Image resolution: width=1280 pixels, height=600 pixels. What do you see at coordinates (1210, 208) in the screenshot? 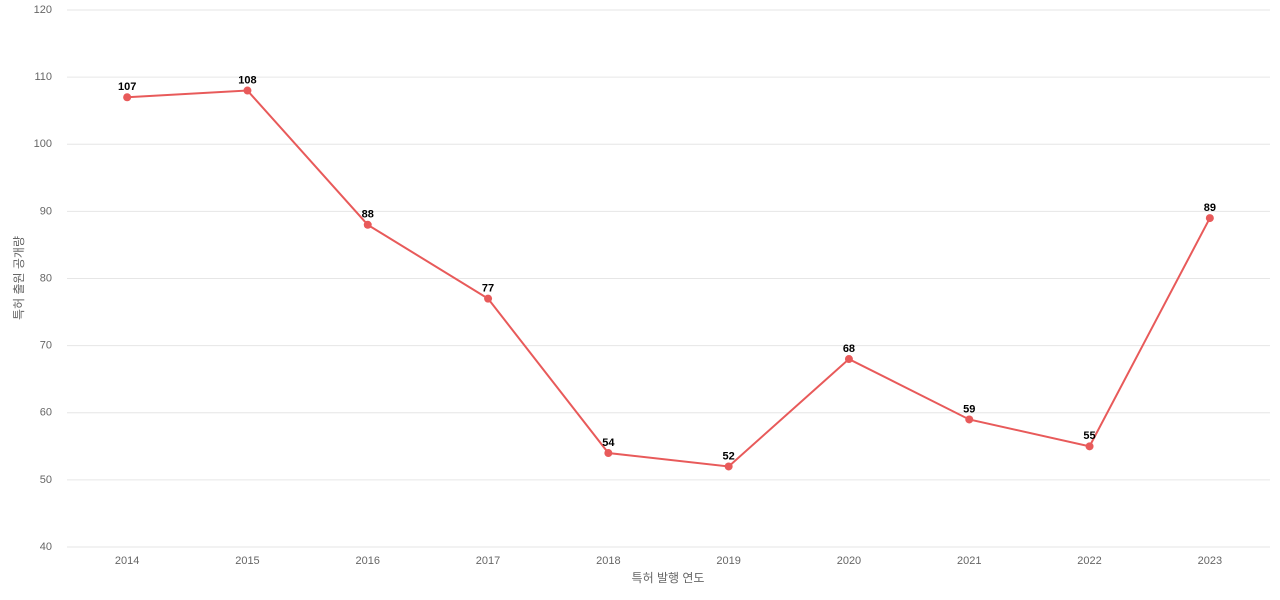
I see `data-label: 89` at bounding box center [1210, 208].